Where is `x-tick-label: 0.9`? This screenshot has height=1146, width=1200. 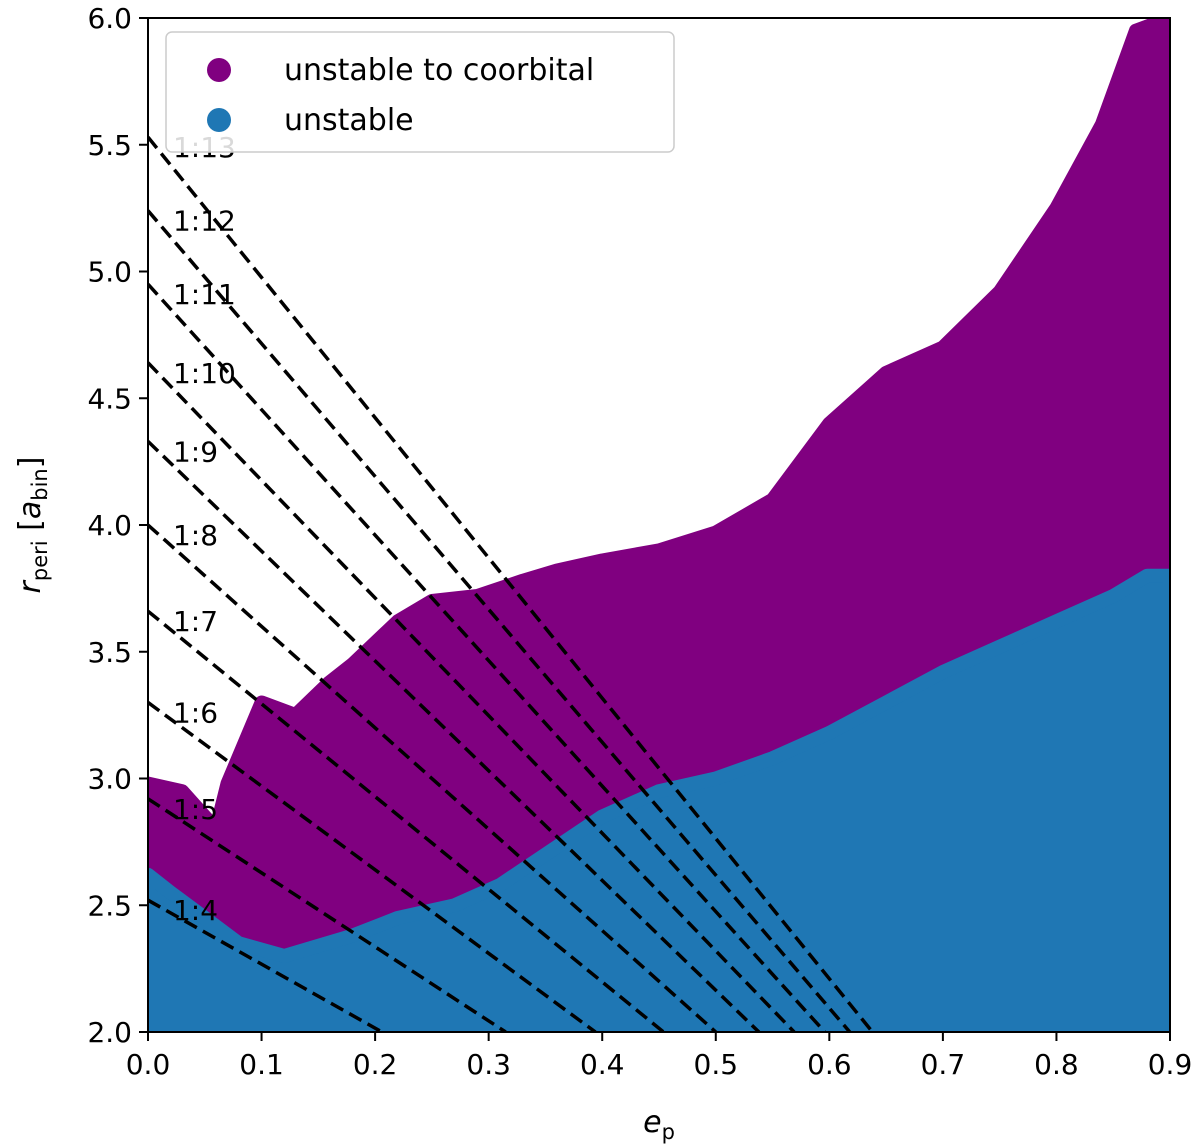
x-tick-label: 0.9 is located at coordinates (1170, 1064).